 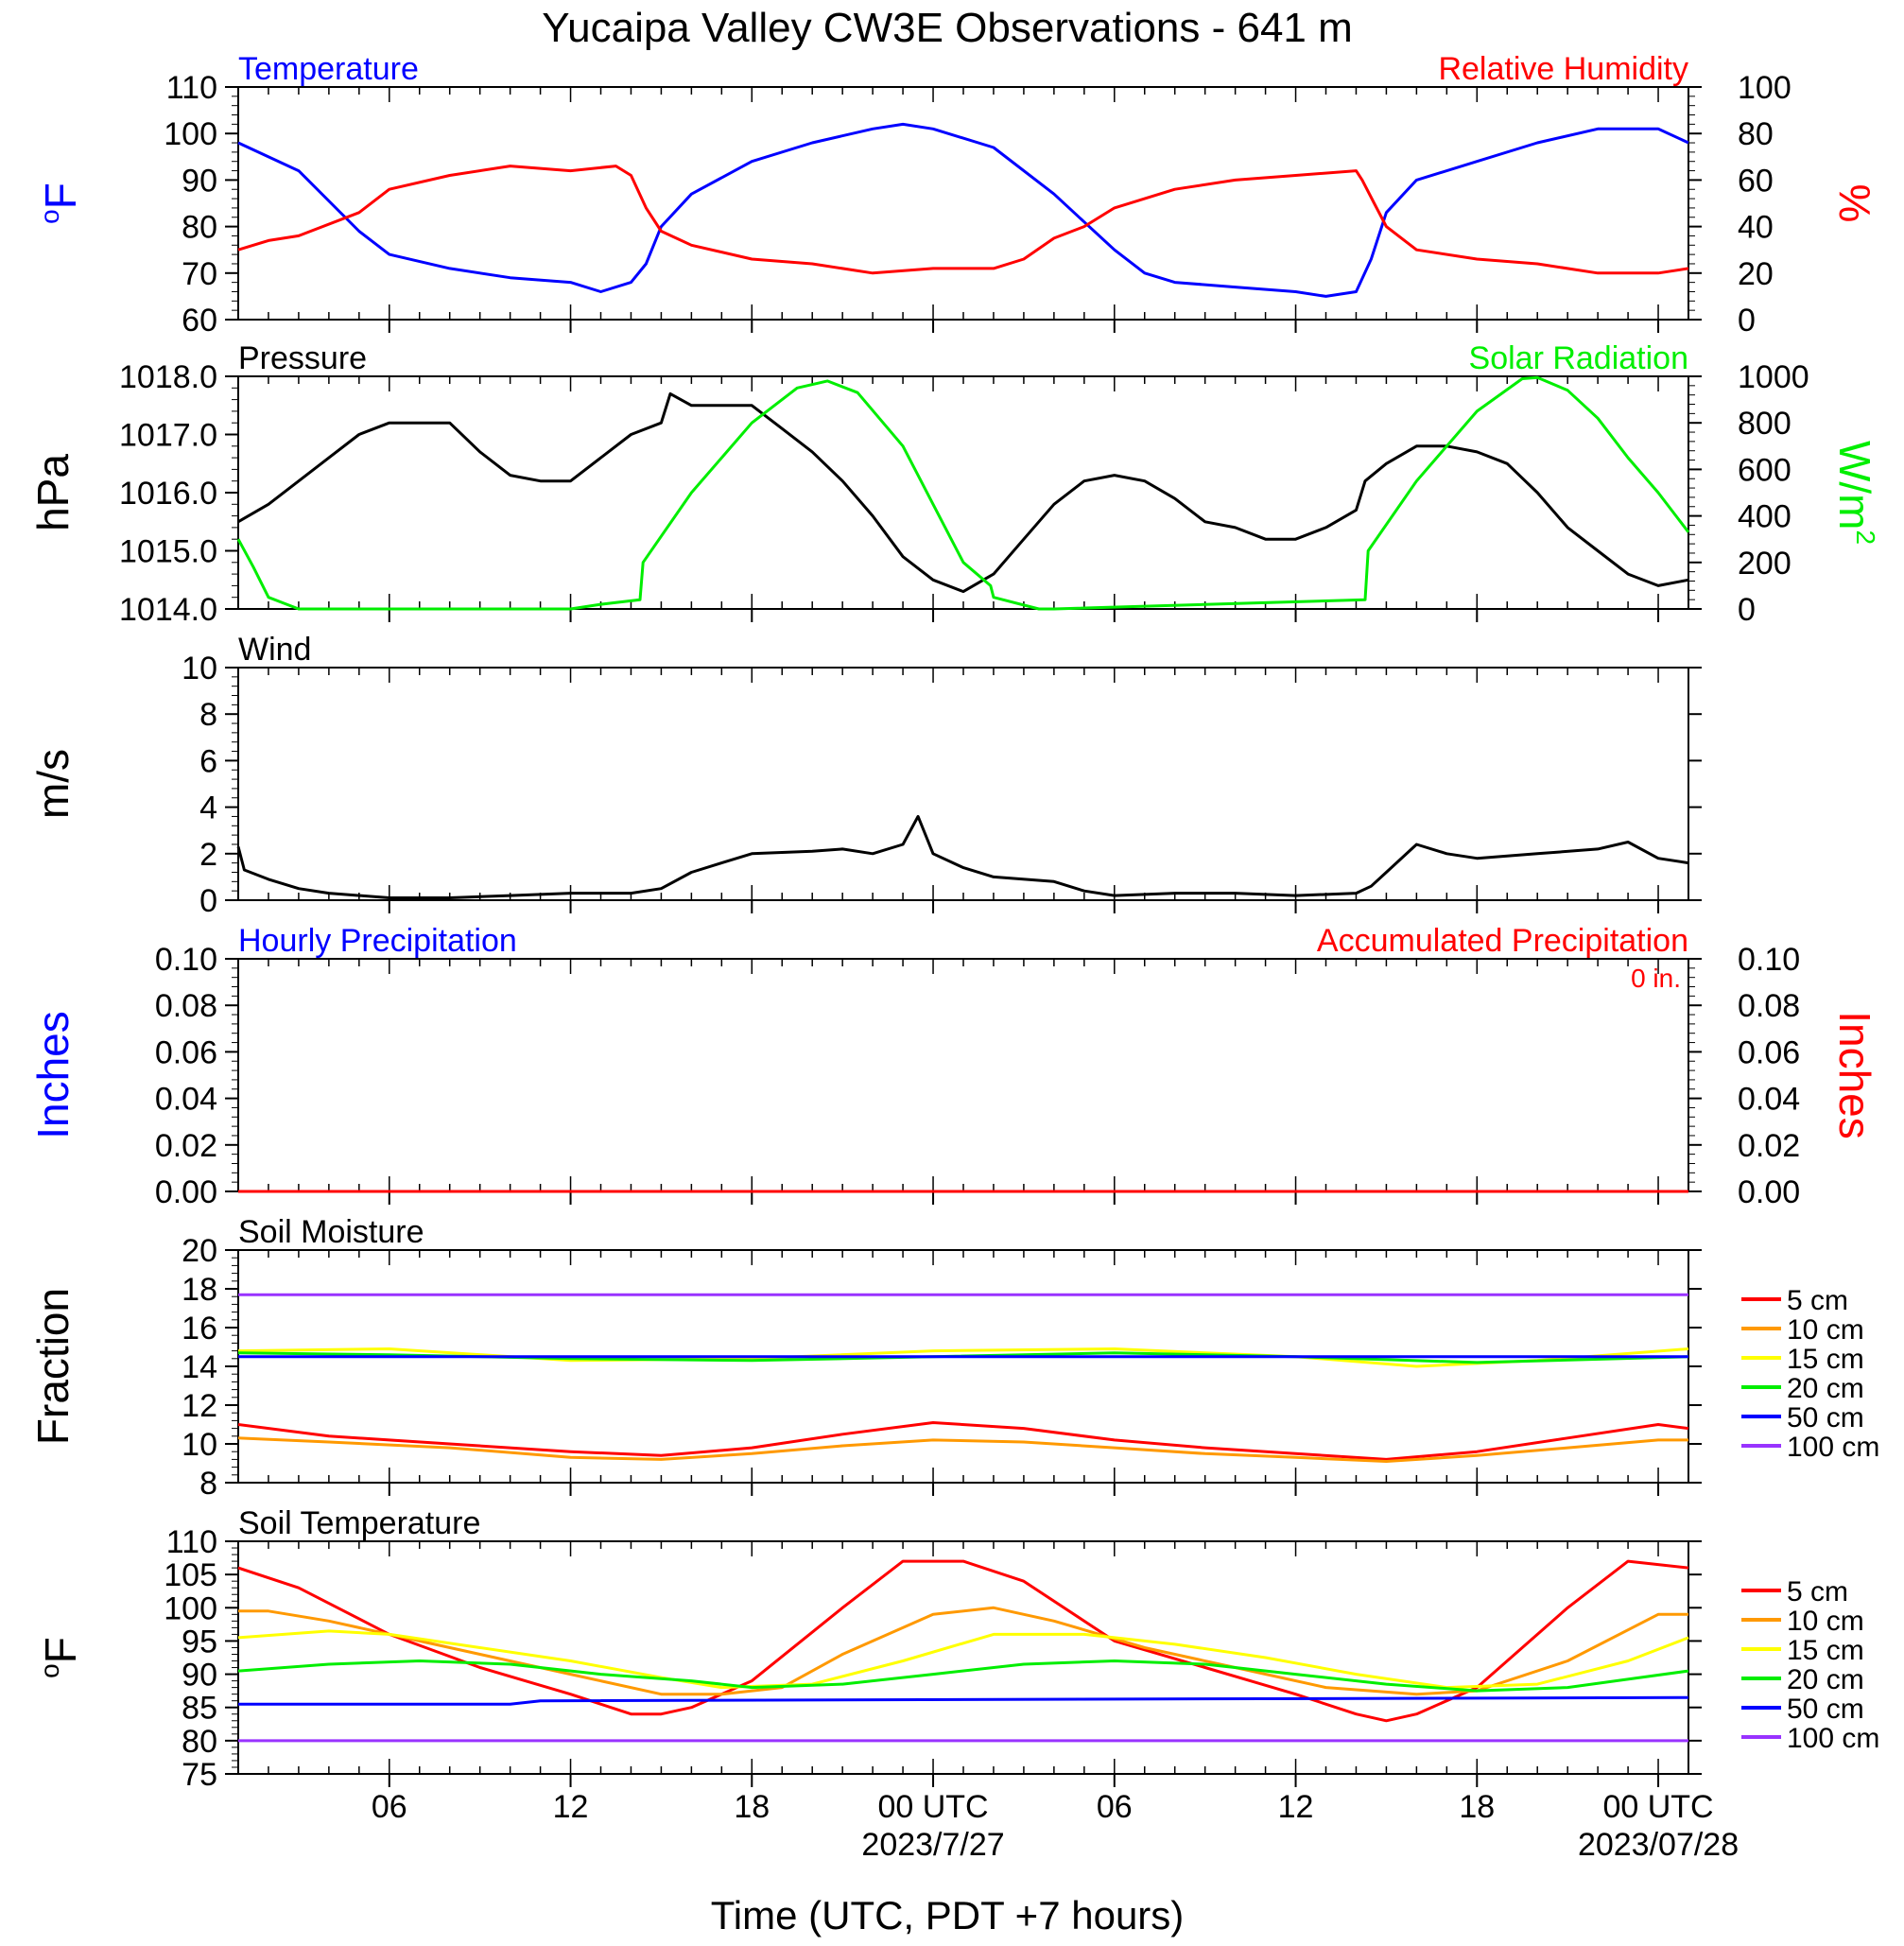 I want to click on panel-wind: 10 8 6 4 2 0 Wind m/s, so click(x=865, y=776).